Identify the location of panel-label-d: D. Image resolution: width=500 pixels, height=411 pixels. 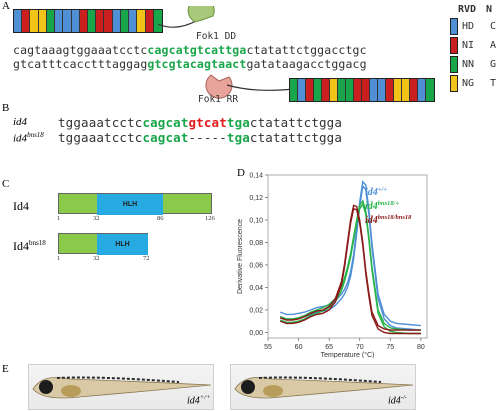
(241, 173).